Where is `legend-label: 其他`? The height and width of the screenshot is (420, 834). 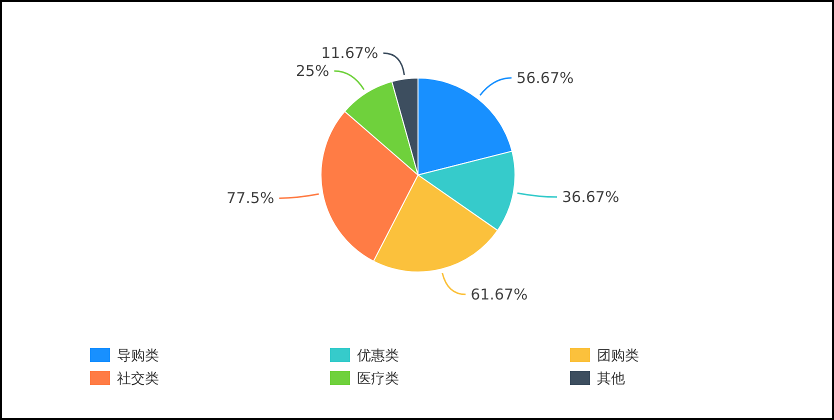 legend-label: 其他 is located at coordinates (611, 379).